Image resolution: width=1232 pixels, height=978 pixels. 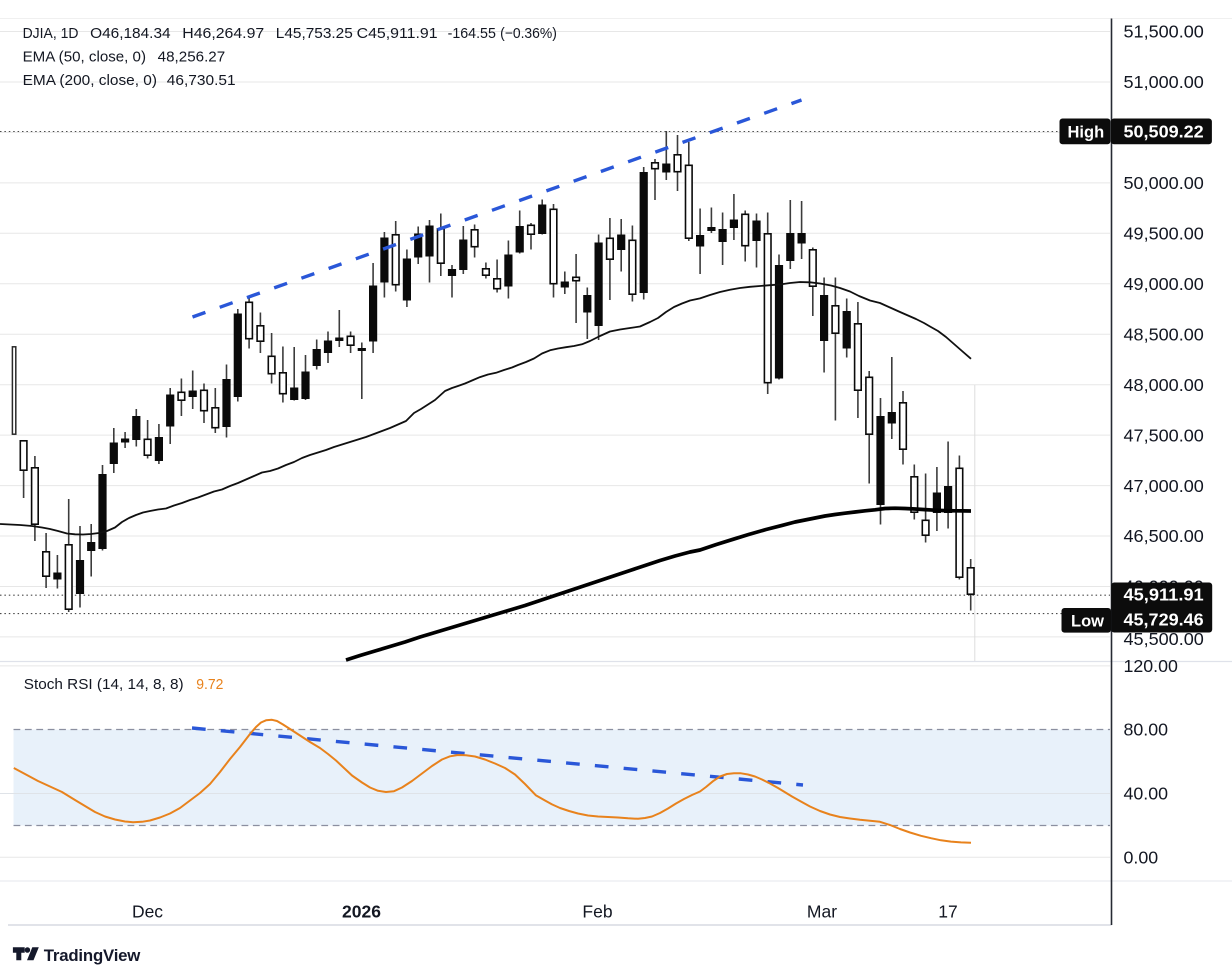 I want to click on svg-text: C45,911.91, so click(x=397, y=34).